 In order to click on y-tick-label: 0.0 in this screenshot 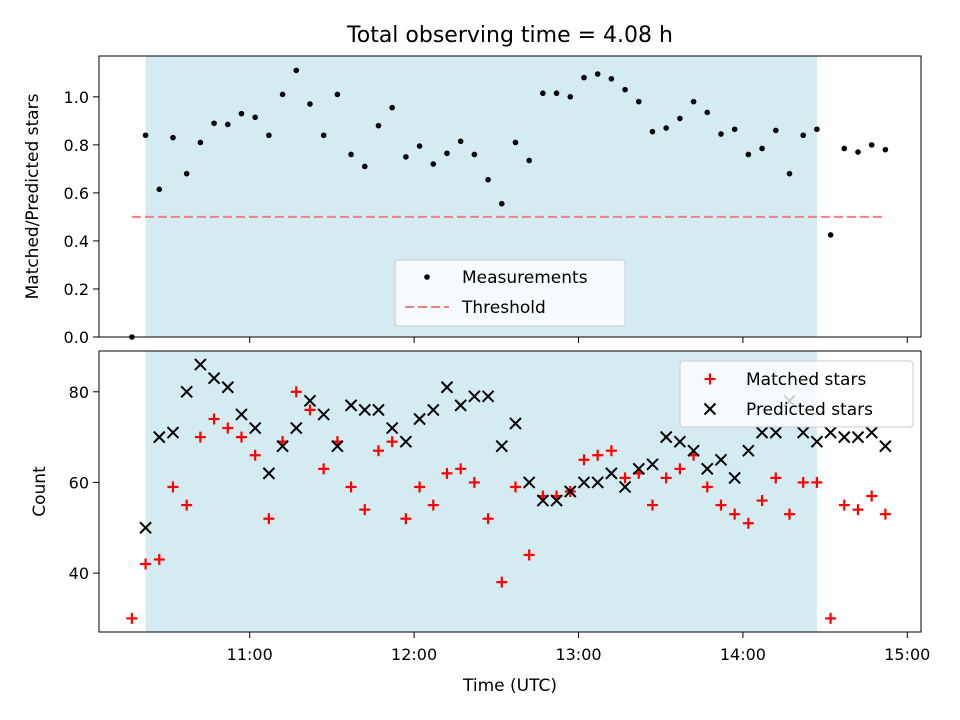, I will do `click(76, 337)`.